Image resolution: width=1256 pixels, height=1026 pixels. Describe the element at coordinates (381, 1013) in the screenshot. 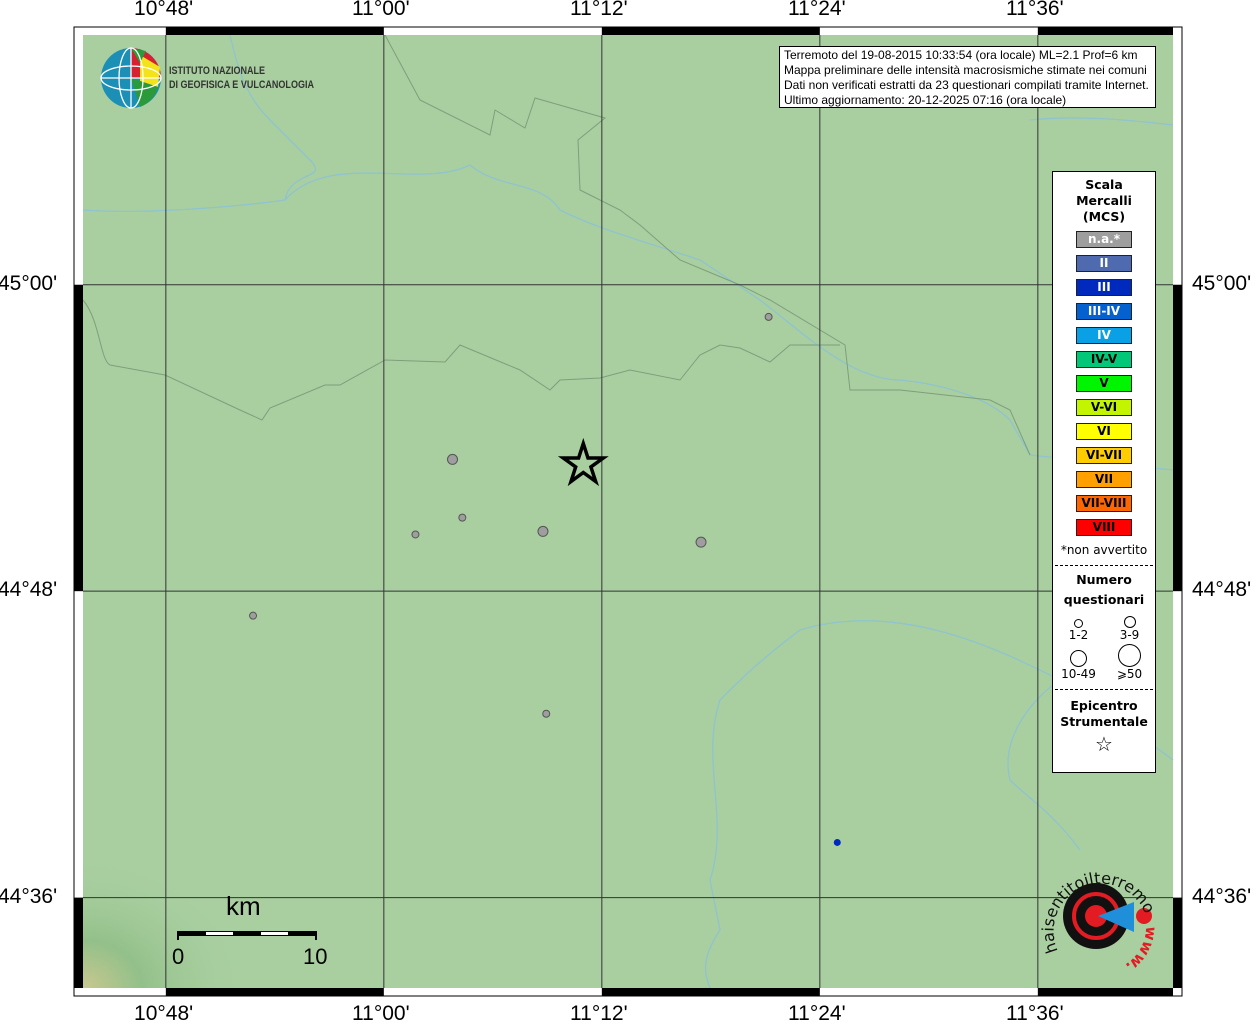

I see `lon-label-bottom: 11°00'` at that location.